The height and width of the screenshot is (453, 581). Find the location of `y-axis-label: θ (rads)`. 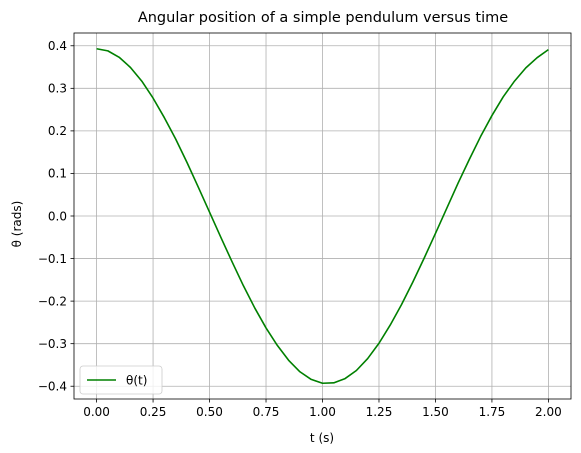

y-axis-label: θ (rads) is located at coordinates (17, 224).